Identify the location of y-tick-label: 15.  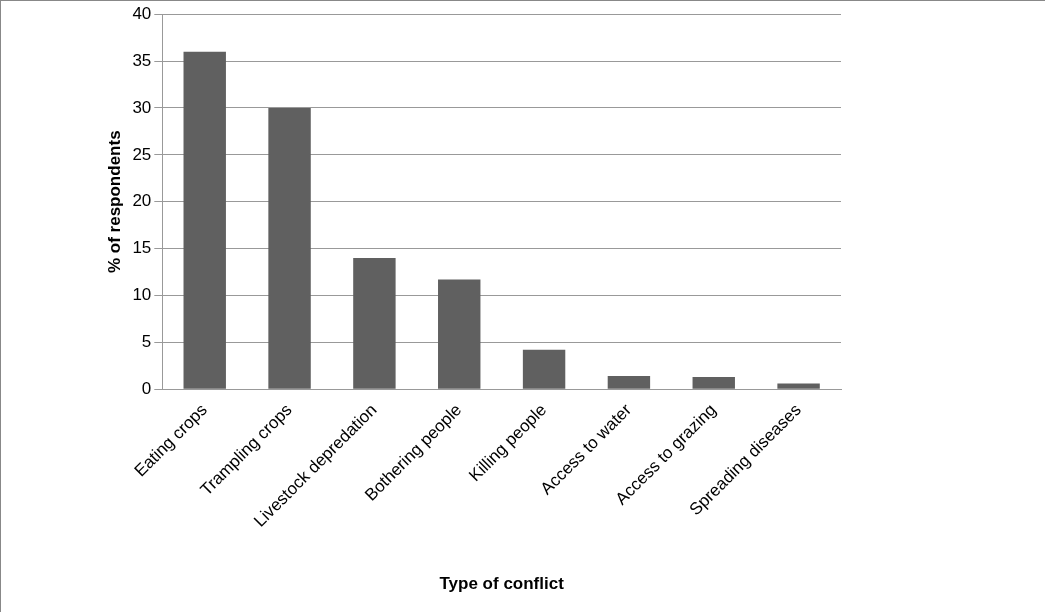
(142, 248).